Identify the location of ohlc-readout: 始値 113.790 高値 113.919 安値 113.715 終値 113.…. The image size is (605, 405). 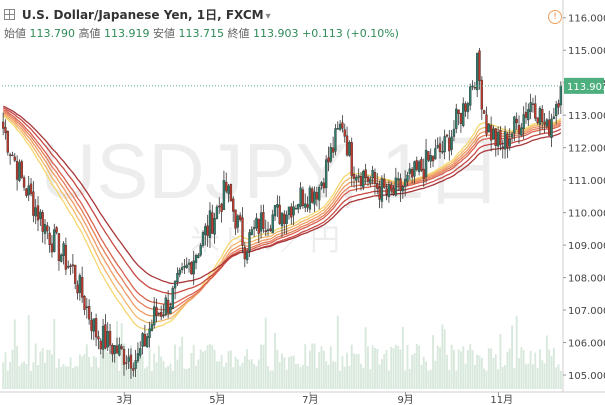
(201, 33).